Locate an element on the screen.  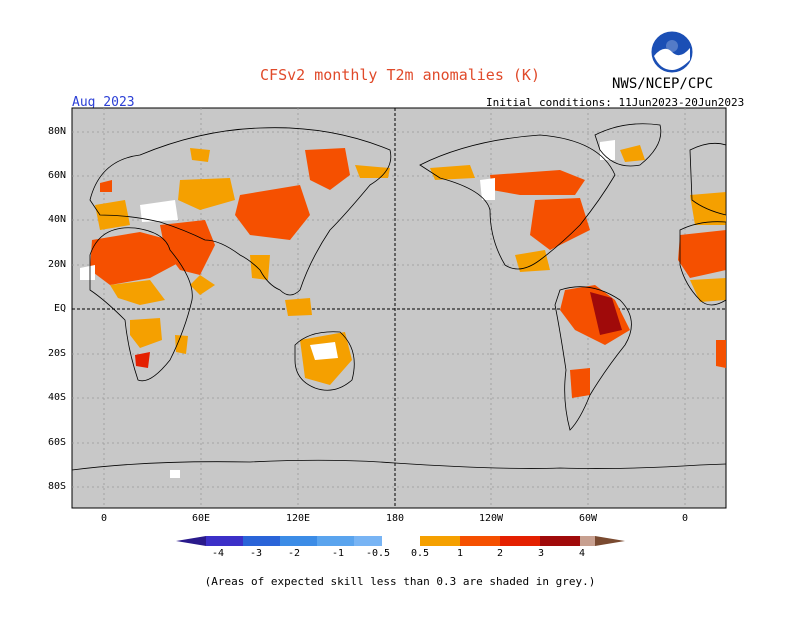
lat-label: 40N is located at coordinates (57, 219).